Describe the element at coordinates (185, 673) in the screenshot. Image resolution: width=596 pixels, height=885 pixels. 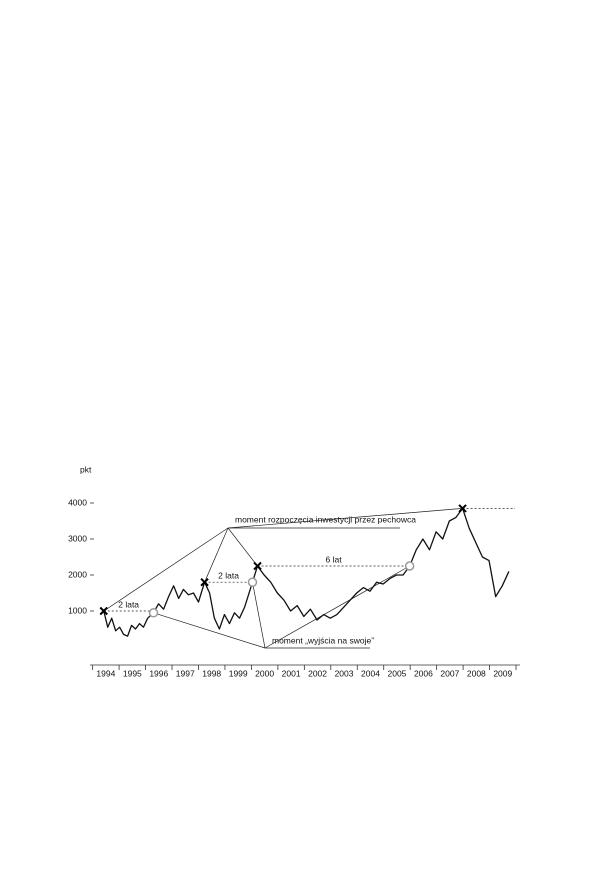
I see `x-tick-label: 1997` at that location.